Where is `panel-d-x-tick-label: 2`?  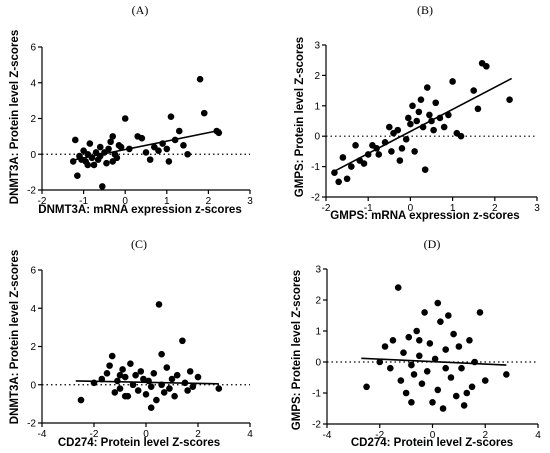 panel-d-x-tick-label: 2 is located at coordinates (485, 435).